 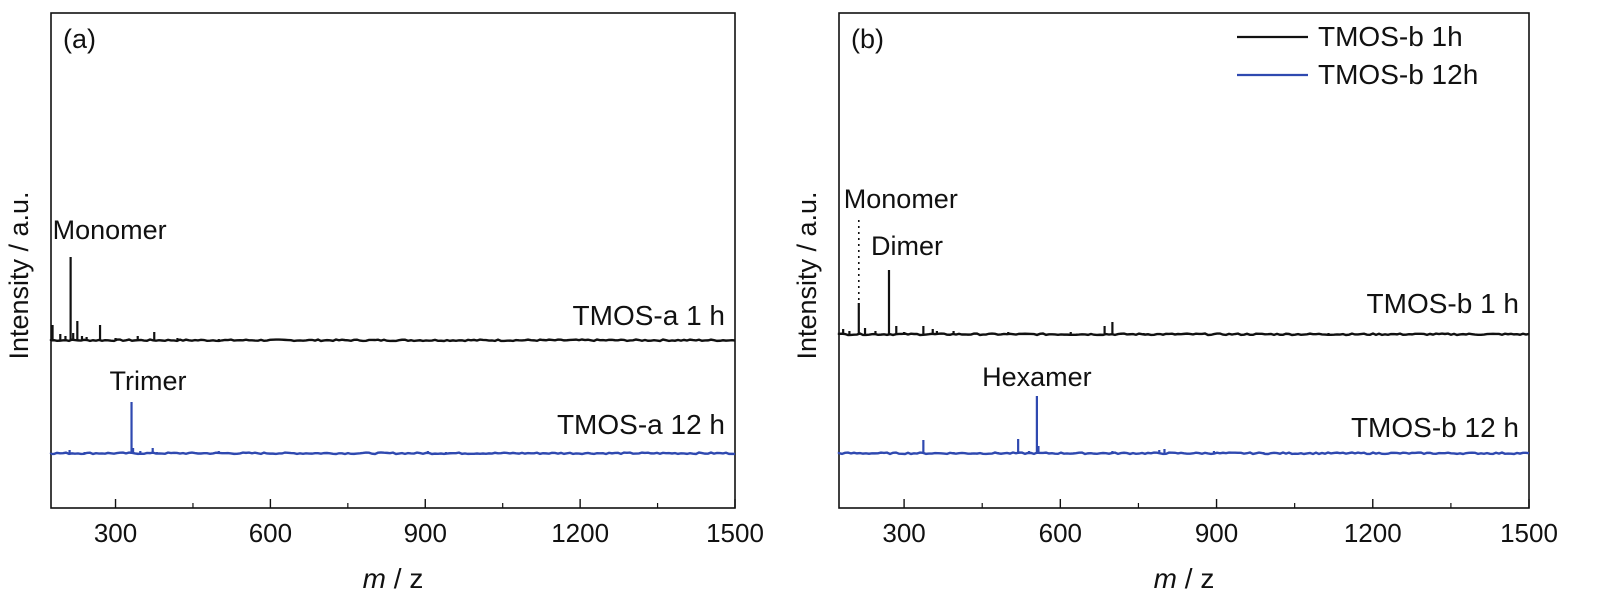 What do you see at coordinates (1435, 427) in the screenshot?
I see `trace-label: TMOS-b 12 h` at bounding box center [1435, 427].